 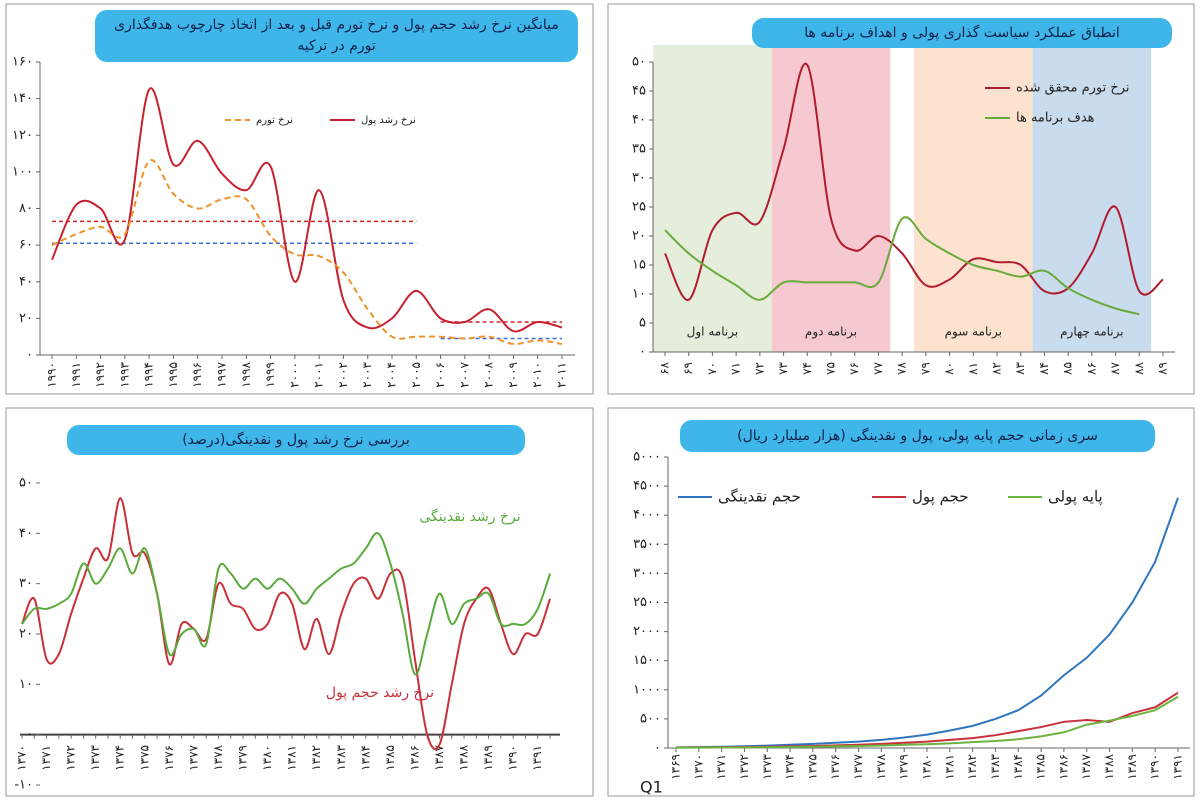 I want to click on chart-title: بررسی نرخ رشد پول و نقدینگی(درصد), so click(x=296, y=440).